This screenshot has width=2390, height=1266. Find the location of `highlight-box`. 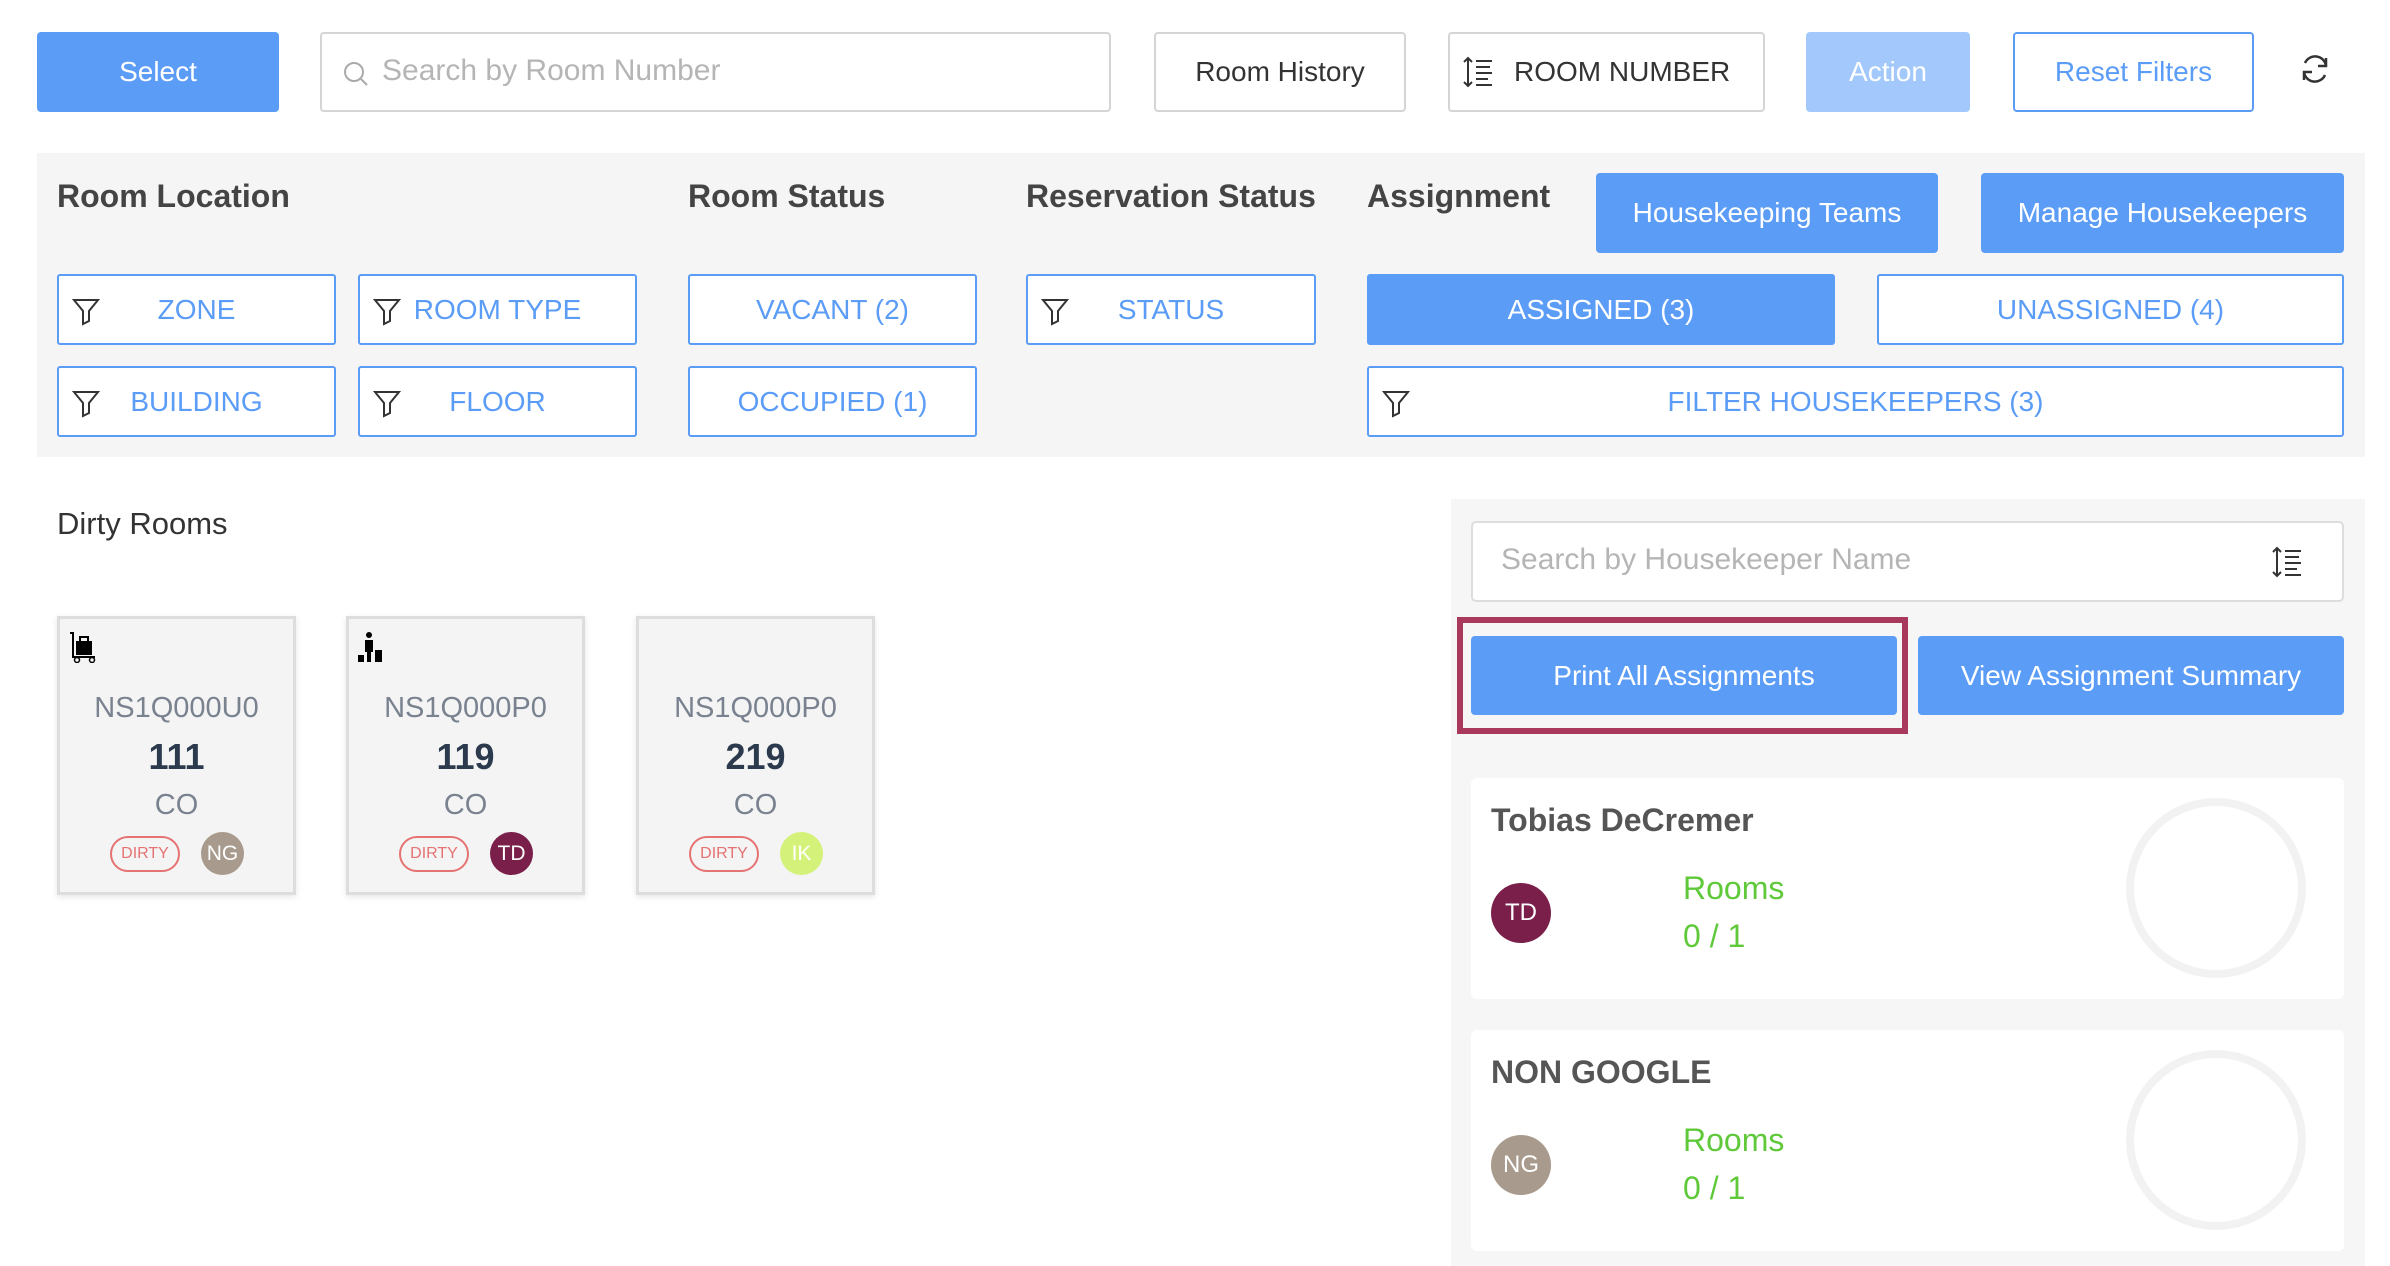

highlight-box is located at coordinates (1682, 675).